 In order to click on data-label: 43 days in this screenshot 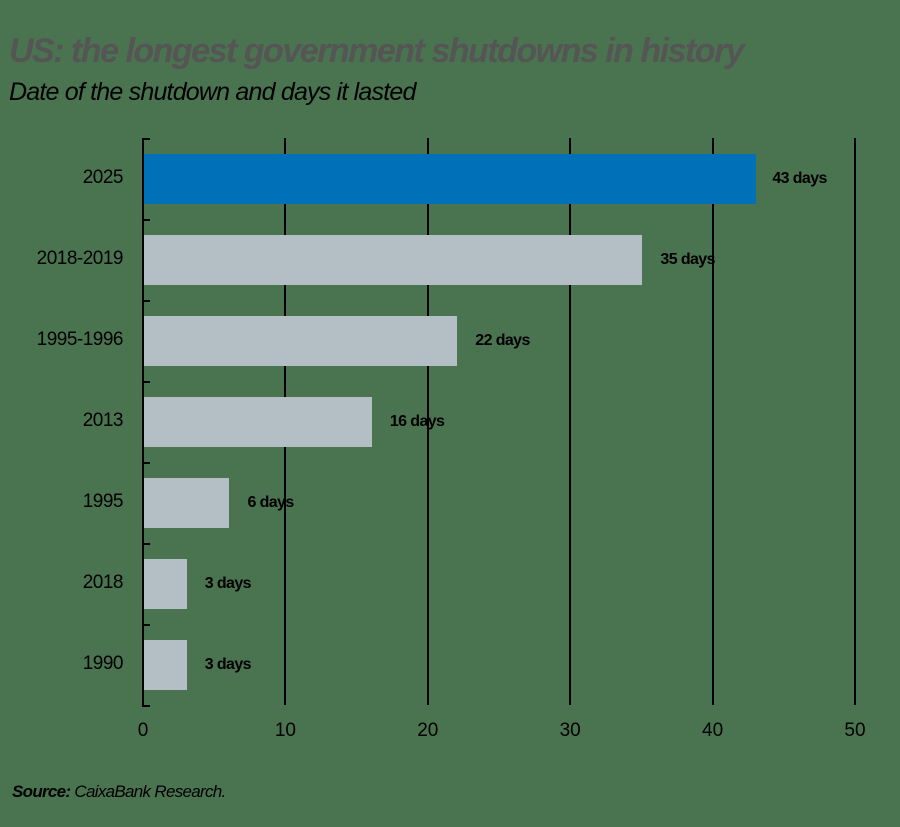, I will do `click(799, 178)`.